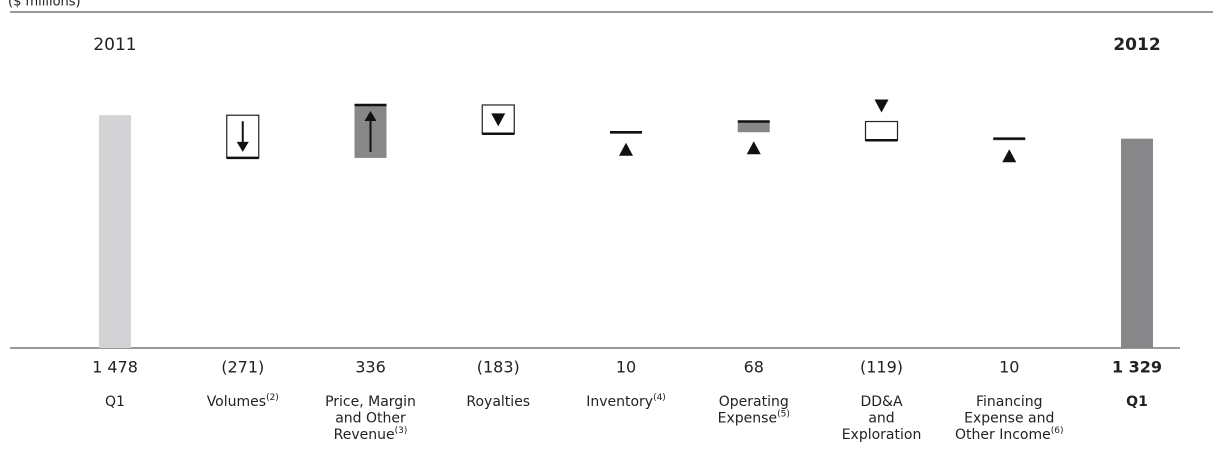 The image size is (1213, 459). I want to click on category-label: Expense(5), so click(754, 418).